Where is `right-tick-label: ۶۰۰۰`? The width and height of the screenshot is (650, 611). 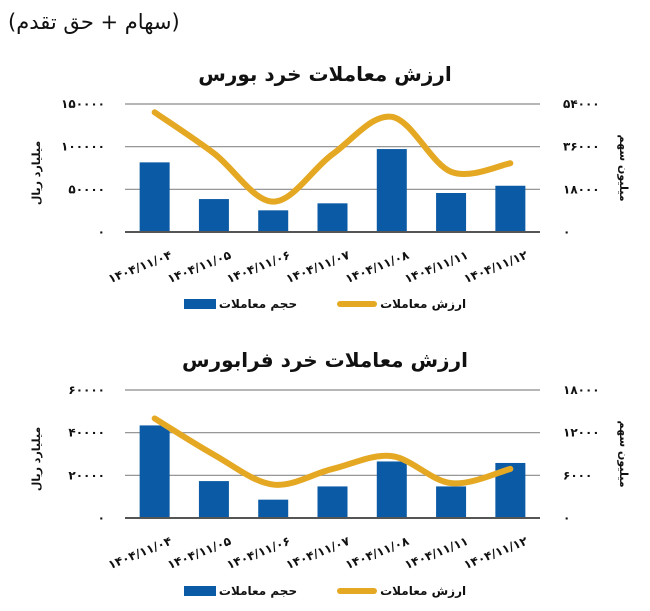 right-tick-label: ۶۰۰۰ is located at coordinates (577, 475).